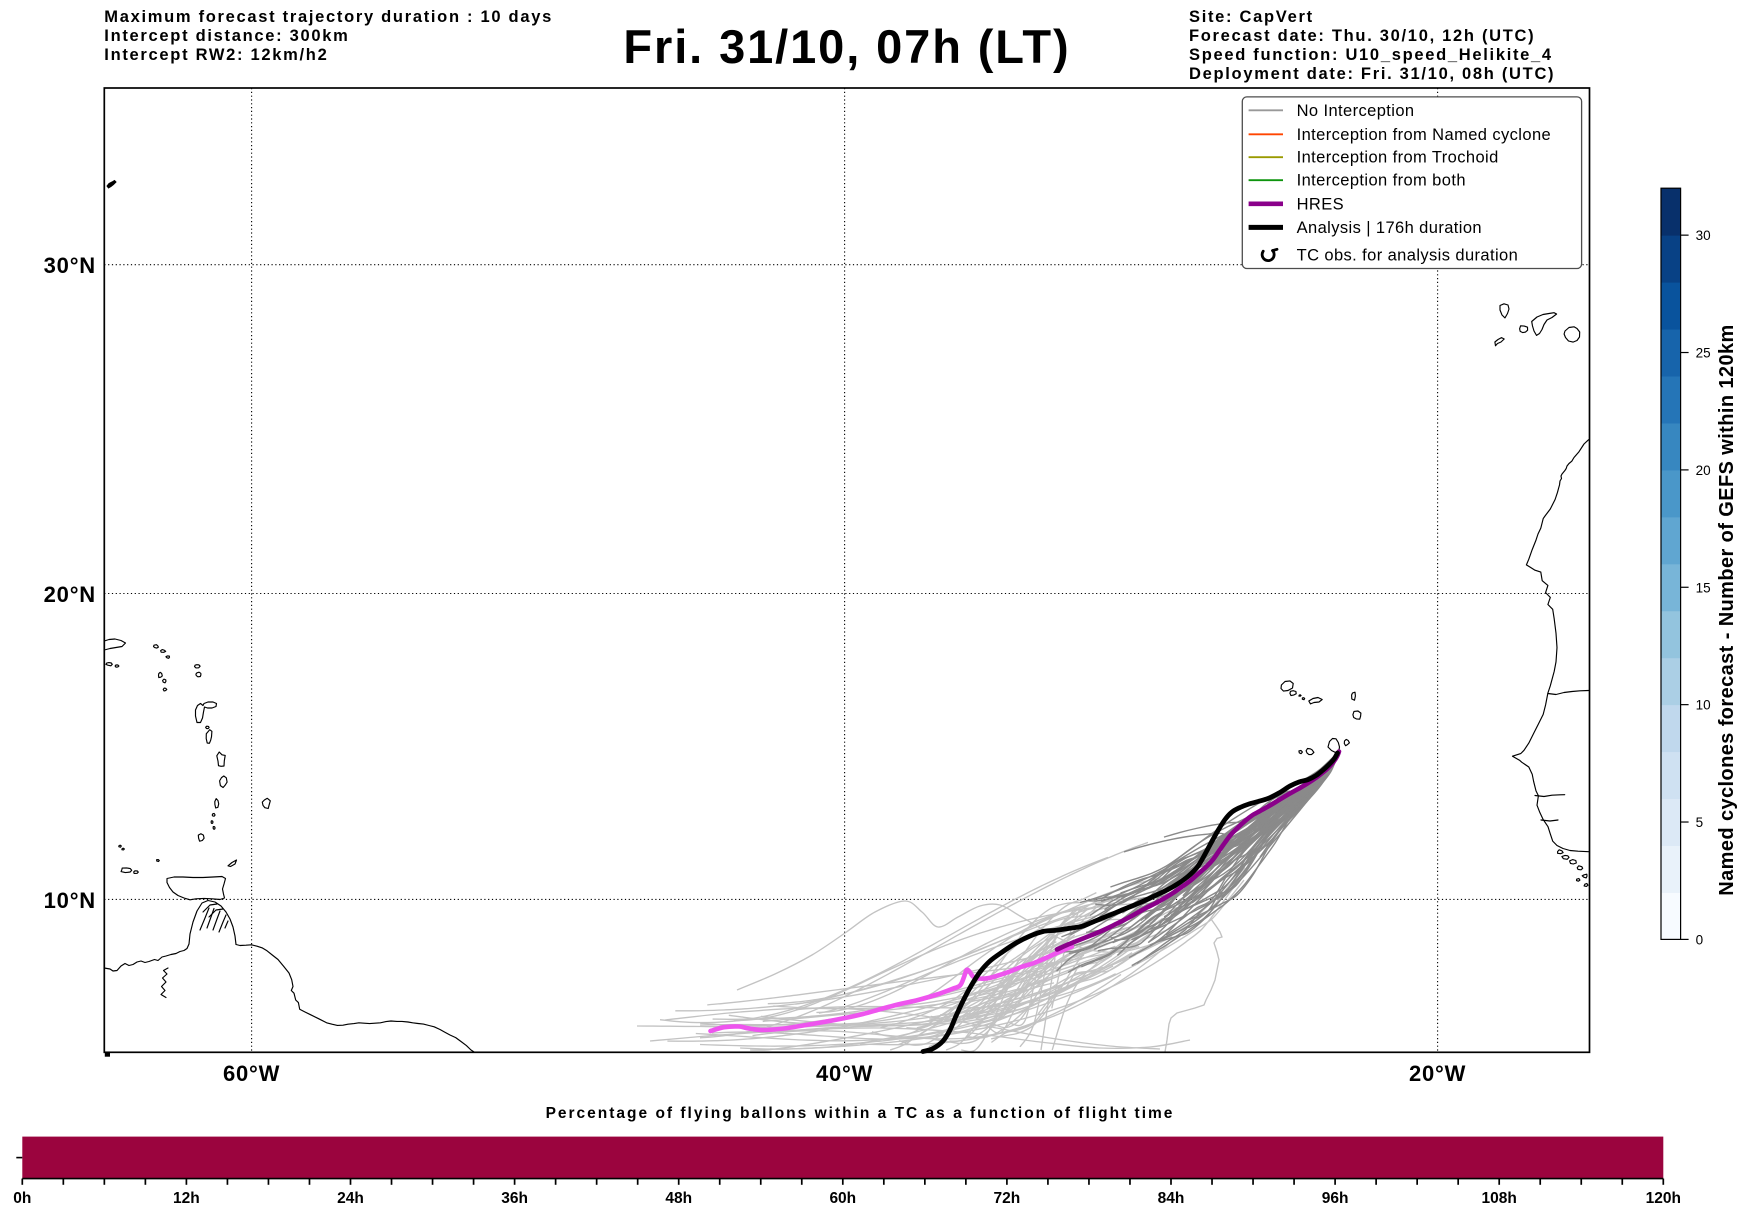 The height and width of the screenshot is (1218, 1748). What do you see at coordinates (1372, 74) in the screenshot?
I see `svg-text:Deployment date: Fri. 31/10, 0: Deployment date: Fri. 31/10, 08h (UTC)` at bounding box center [1372, 74].